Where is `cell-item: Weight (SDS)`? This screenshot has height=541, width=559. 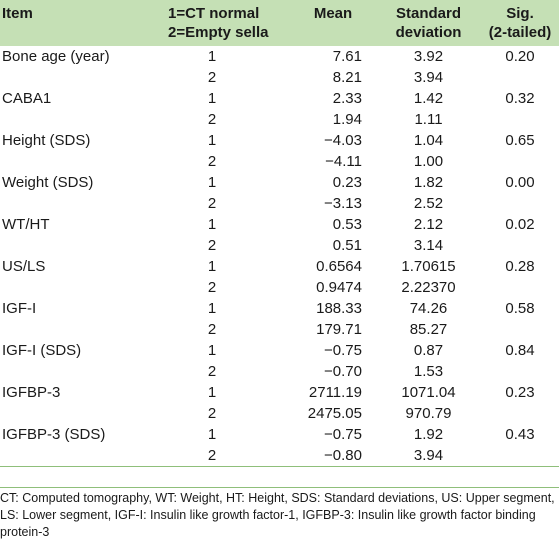 cell-item: Weight (SDS) is located at coordinates (48, 182).